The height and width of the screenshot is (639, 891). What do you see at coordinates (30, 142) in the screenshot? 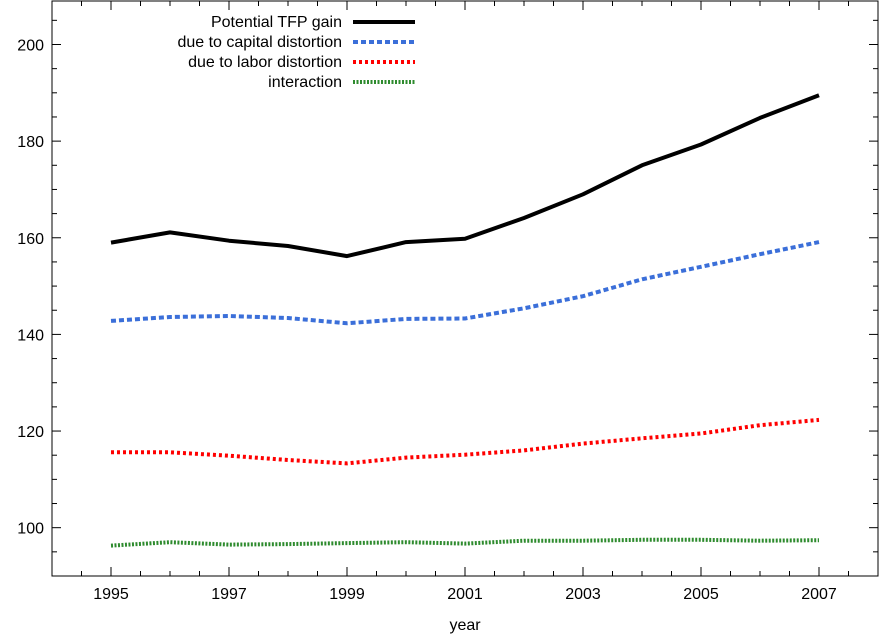
I see `y-tick-label: 180` at bounding box center [30, 142].